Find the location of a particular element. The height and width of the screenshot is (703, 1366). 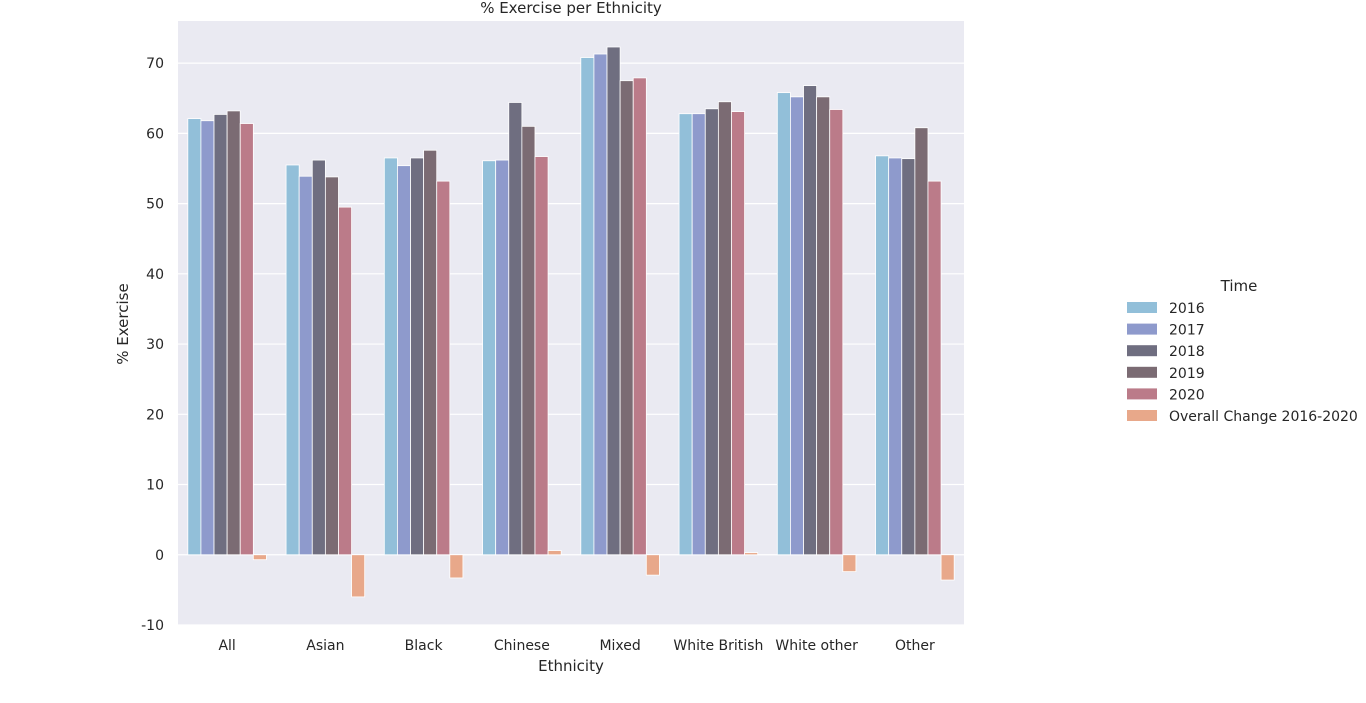

x-axis-label: Ethnicity is located at coordinates (571, 666).